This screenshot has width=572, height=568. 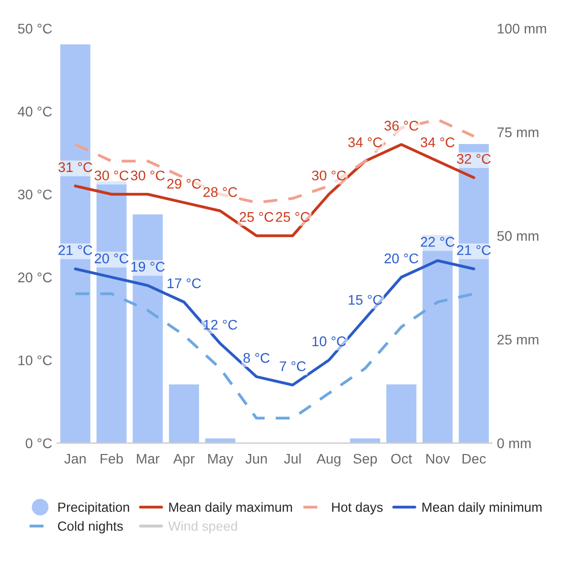 I want to click on x-tick-label: Dec, so click(x=474, y=459).